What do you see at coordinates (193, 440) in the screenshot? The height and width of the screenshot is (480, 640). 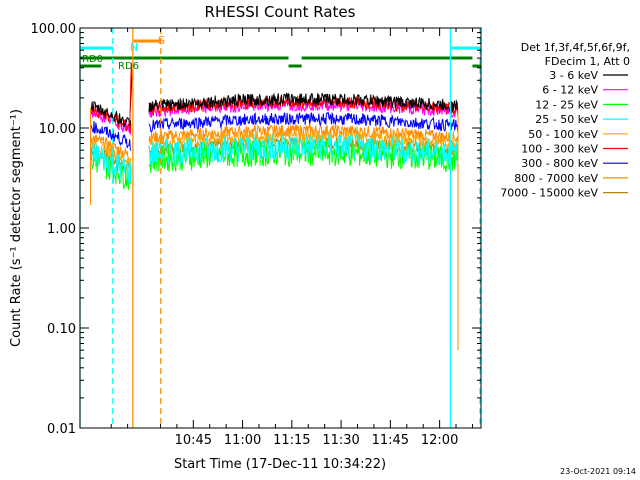 I see `x-tick-label: 10:45` at bounding box center [193, 440].